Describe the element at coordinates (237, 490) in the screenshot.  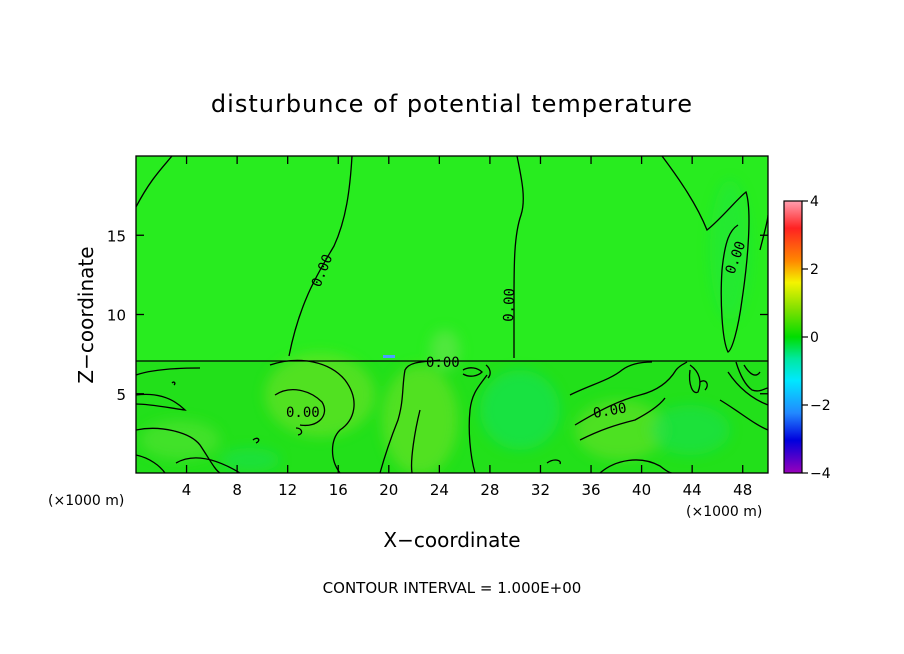
I see `x-tick-label: 8` at that location.